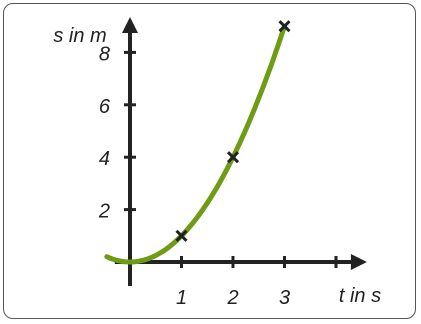  Describe the element at coordinates (105, 107) in the screenshot. I see `y-tick-label: 6` at that location.